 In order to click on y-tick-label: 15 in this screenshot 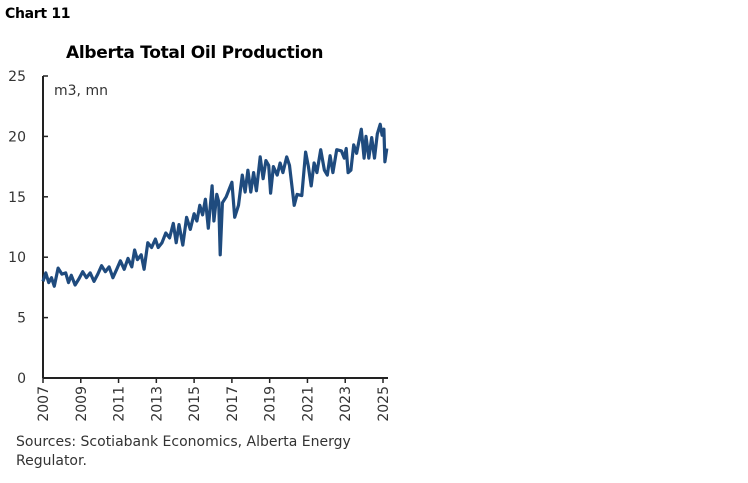, I will do `click(17, 198)`.